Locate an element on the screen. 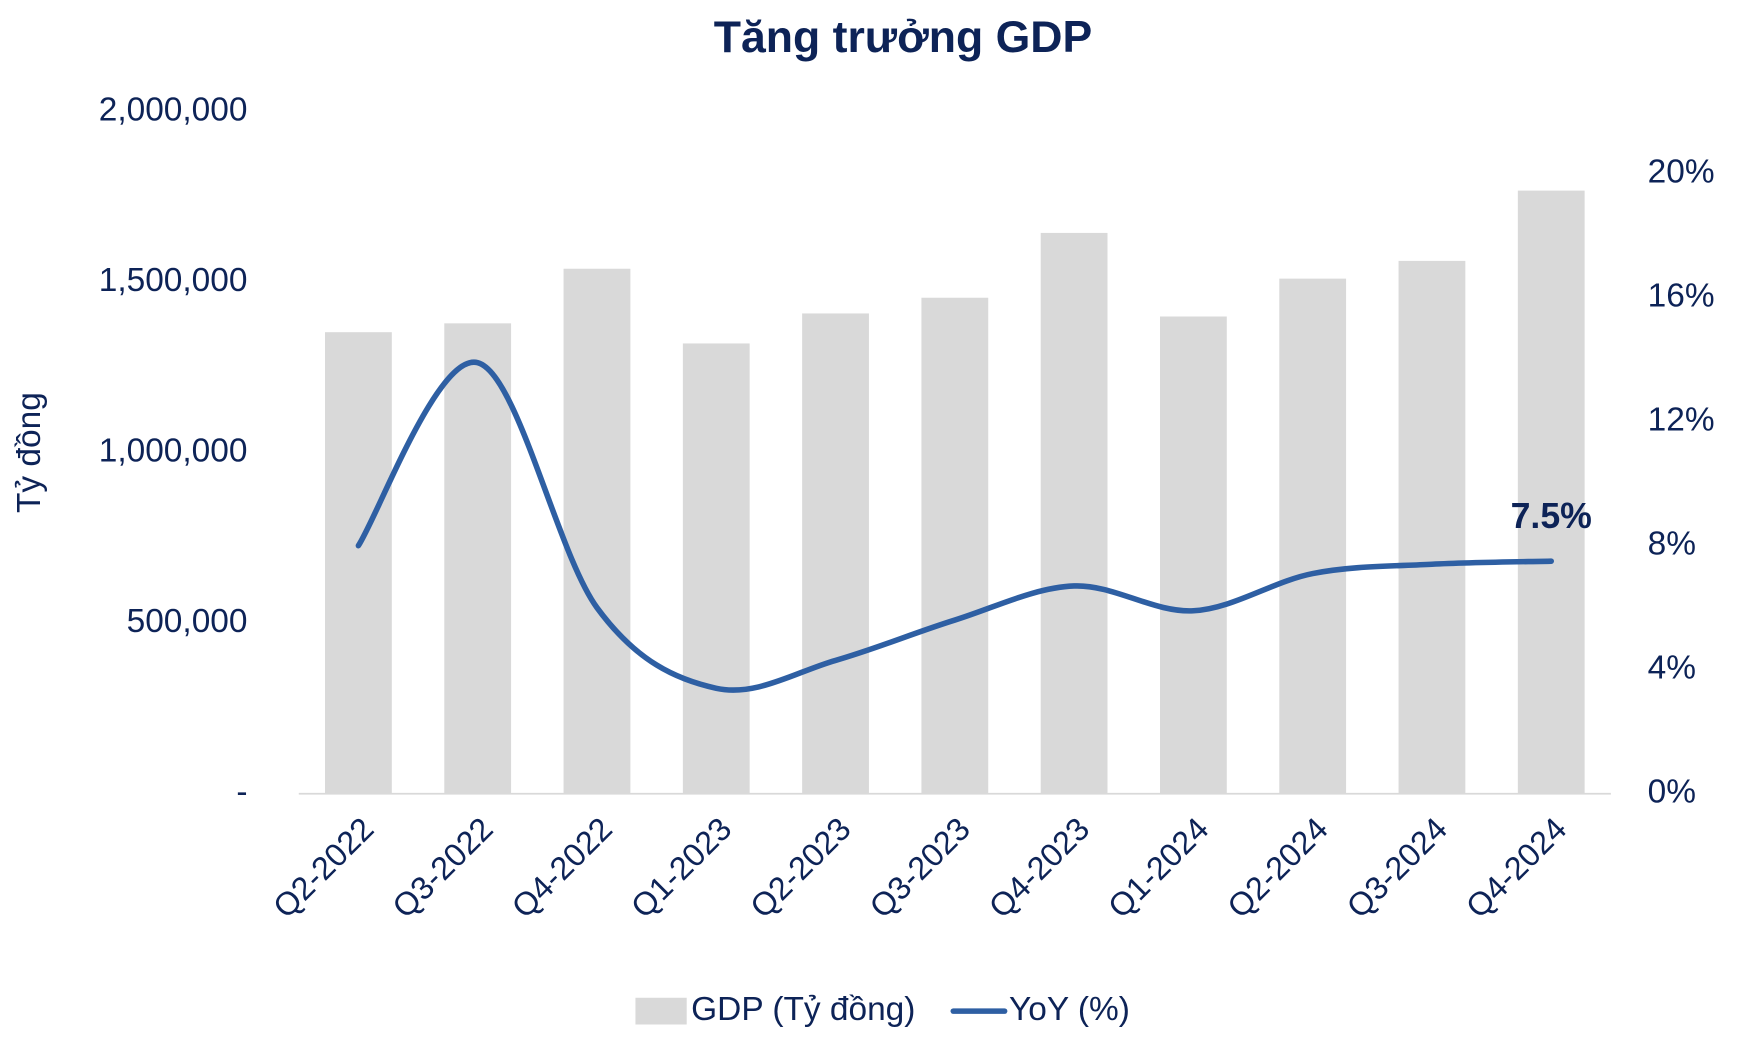  y-tick-label: - is located at coordinates (241, 792).